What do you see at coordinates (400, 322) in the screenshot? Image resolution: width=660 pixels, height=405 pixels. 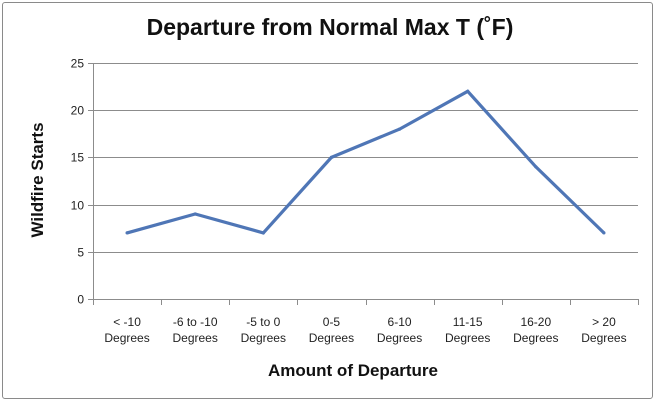 I see `x-tick-label-4-line-0: 6-10` at bounding box center [400, 322].